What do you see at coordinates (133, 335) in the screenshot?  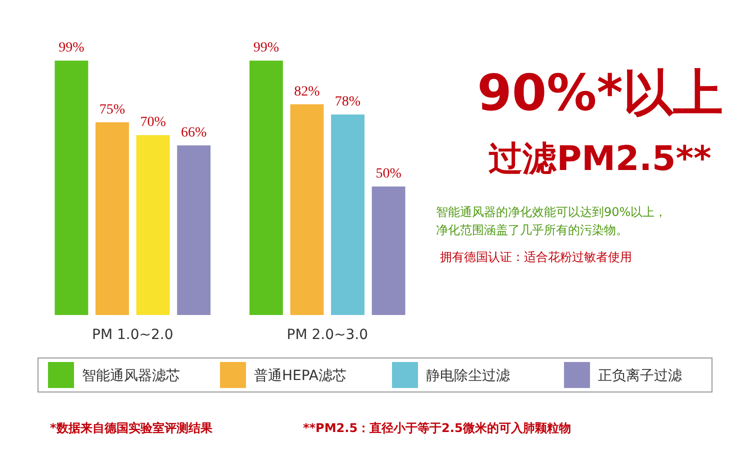 I see `x-tick-label: PM 1.0~2.0` at bounding box center [133, 335].